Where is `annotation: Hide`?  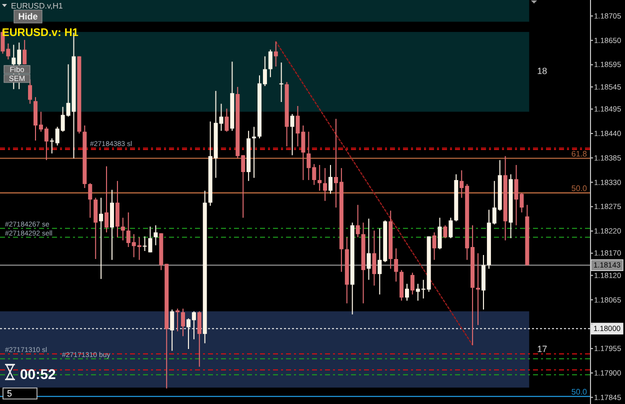
annotation: Hide is located at coordinates (28, 17).